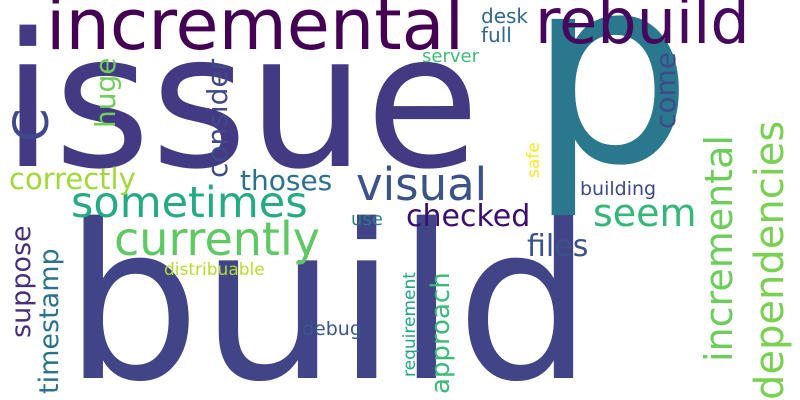 Image resolution: width=800 pixels, height=400 pixels. I want to click on word-incremental-top: incremental, so click(255, 33).